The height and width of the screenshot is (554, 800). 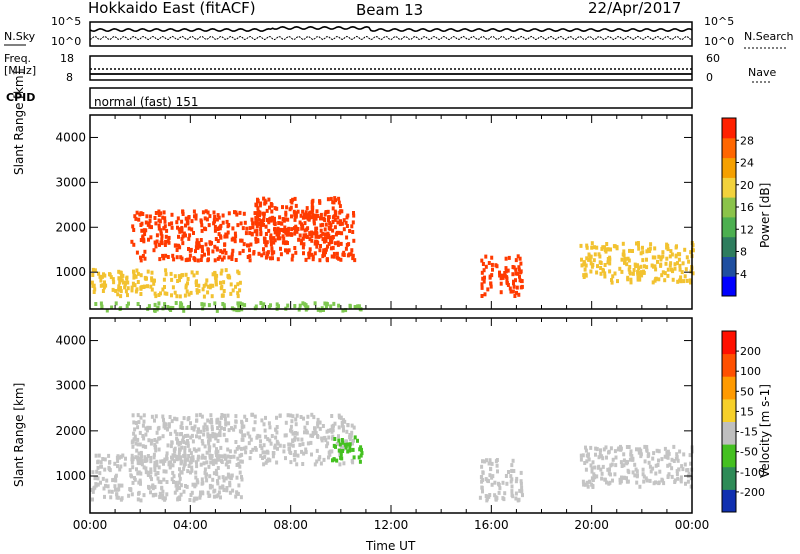 I want to click on power-colorbar-tick-label-6: 4, so click(x=743, y=274).